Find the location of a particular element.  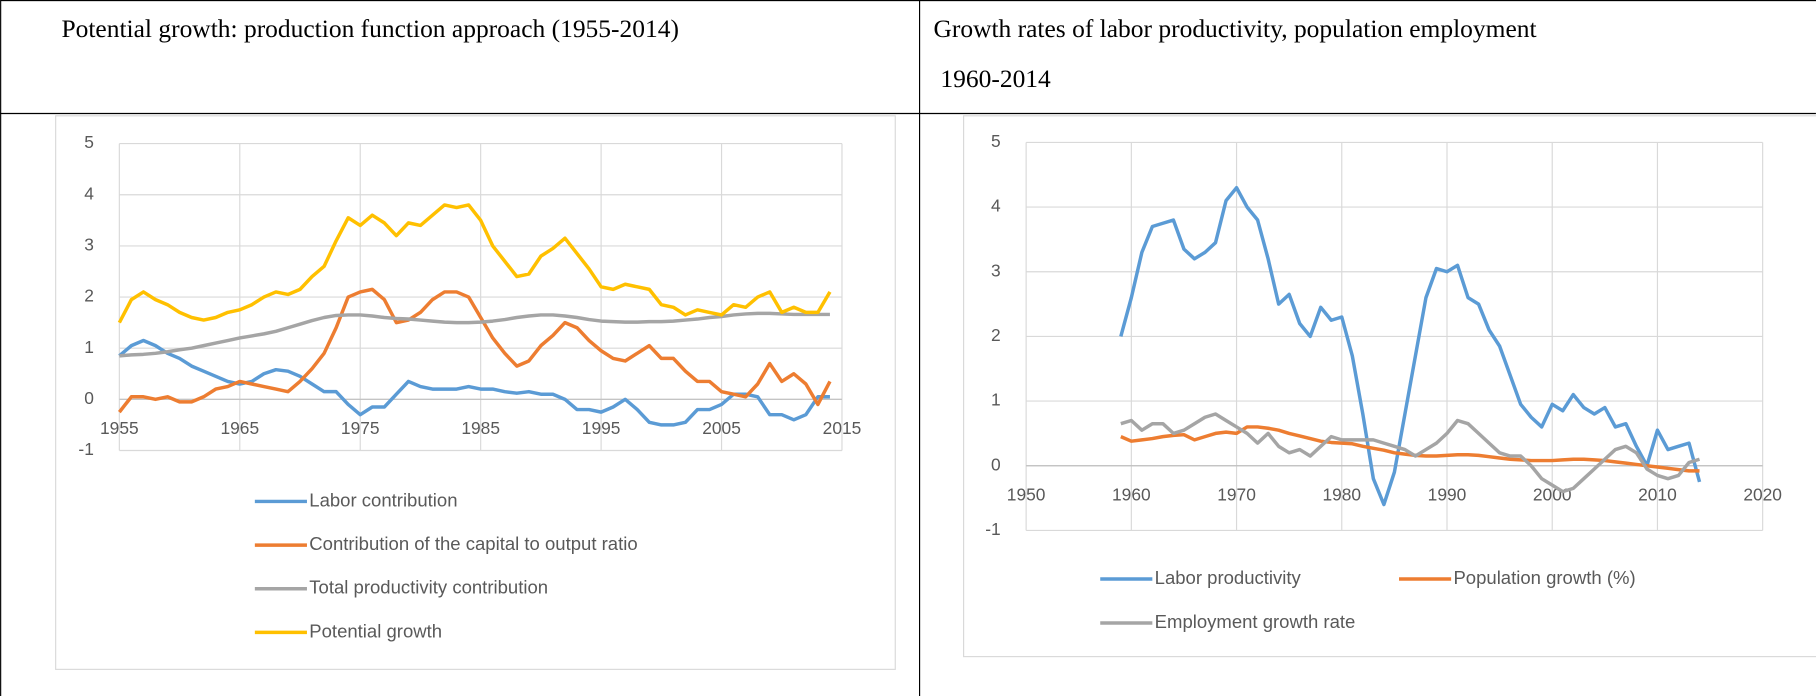

x-tick-label: 2020 is located at coordinates (1762, 494).